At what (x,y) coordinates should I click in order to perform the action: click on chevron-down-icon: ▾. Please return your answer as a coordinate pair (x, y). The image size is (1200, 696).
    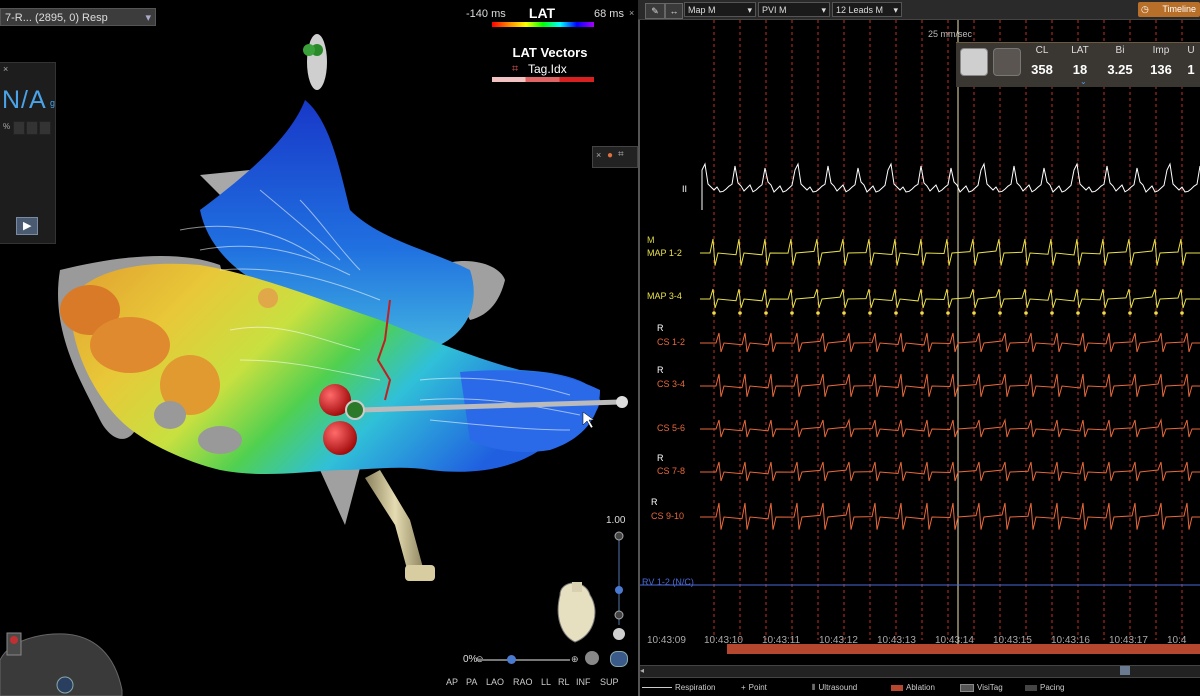
    Looking at the image, I should click on (823, 10).